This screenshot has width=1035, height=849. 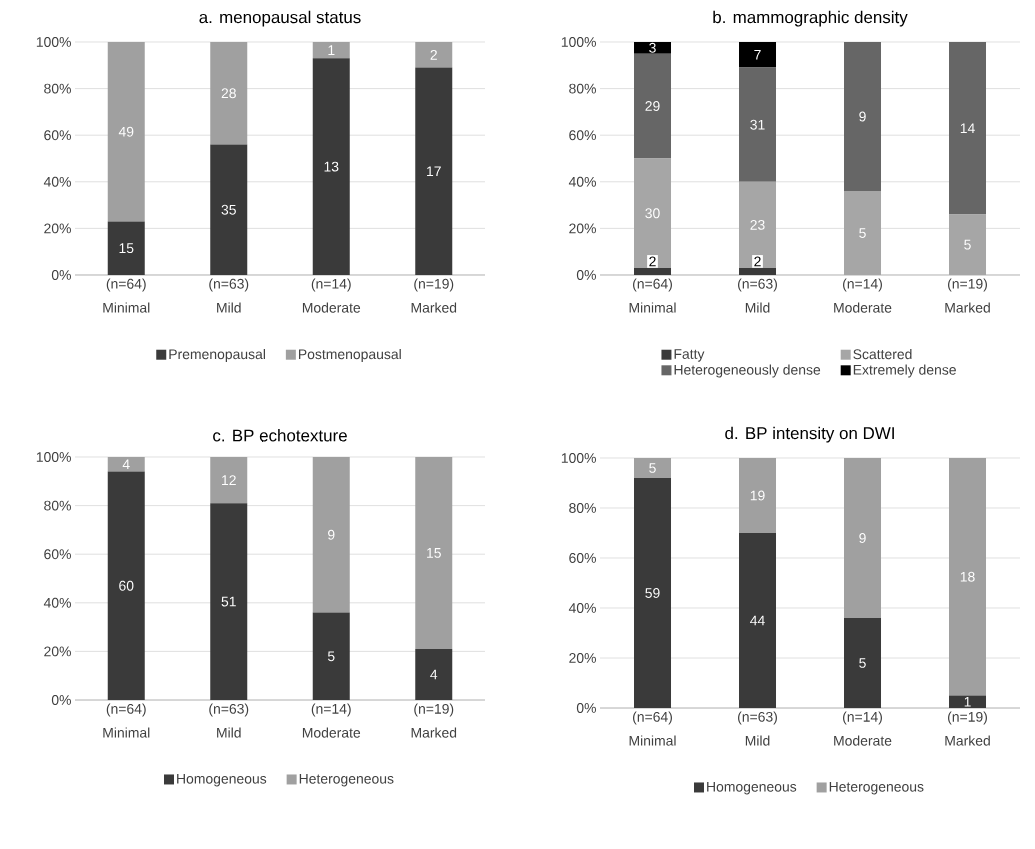 I want to click on chart-title: a. menopausal status, so click(x=280, y=18).